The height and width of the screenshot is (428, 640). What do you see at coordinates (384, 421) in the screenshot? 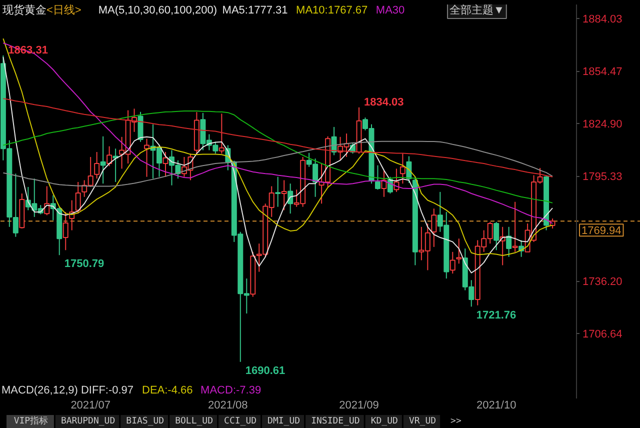
I see `text: KD_UD` at bounding box center [384, 421].